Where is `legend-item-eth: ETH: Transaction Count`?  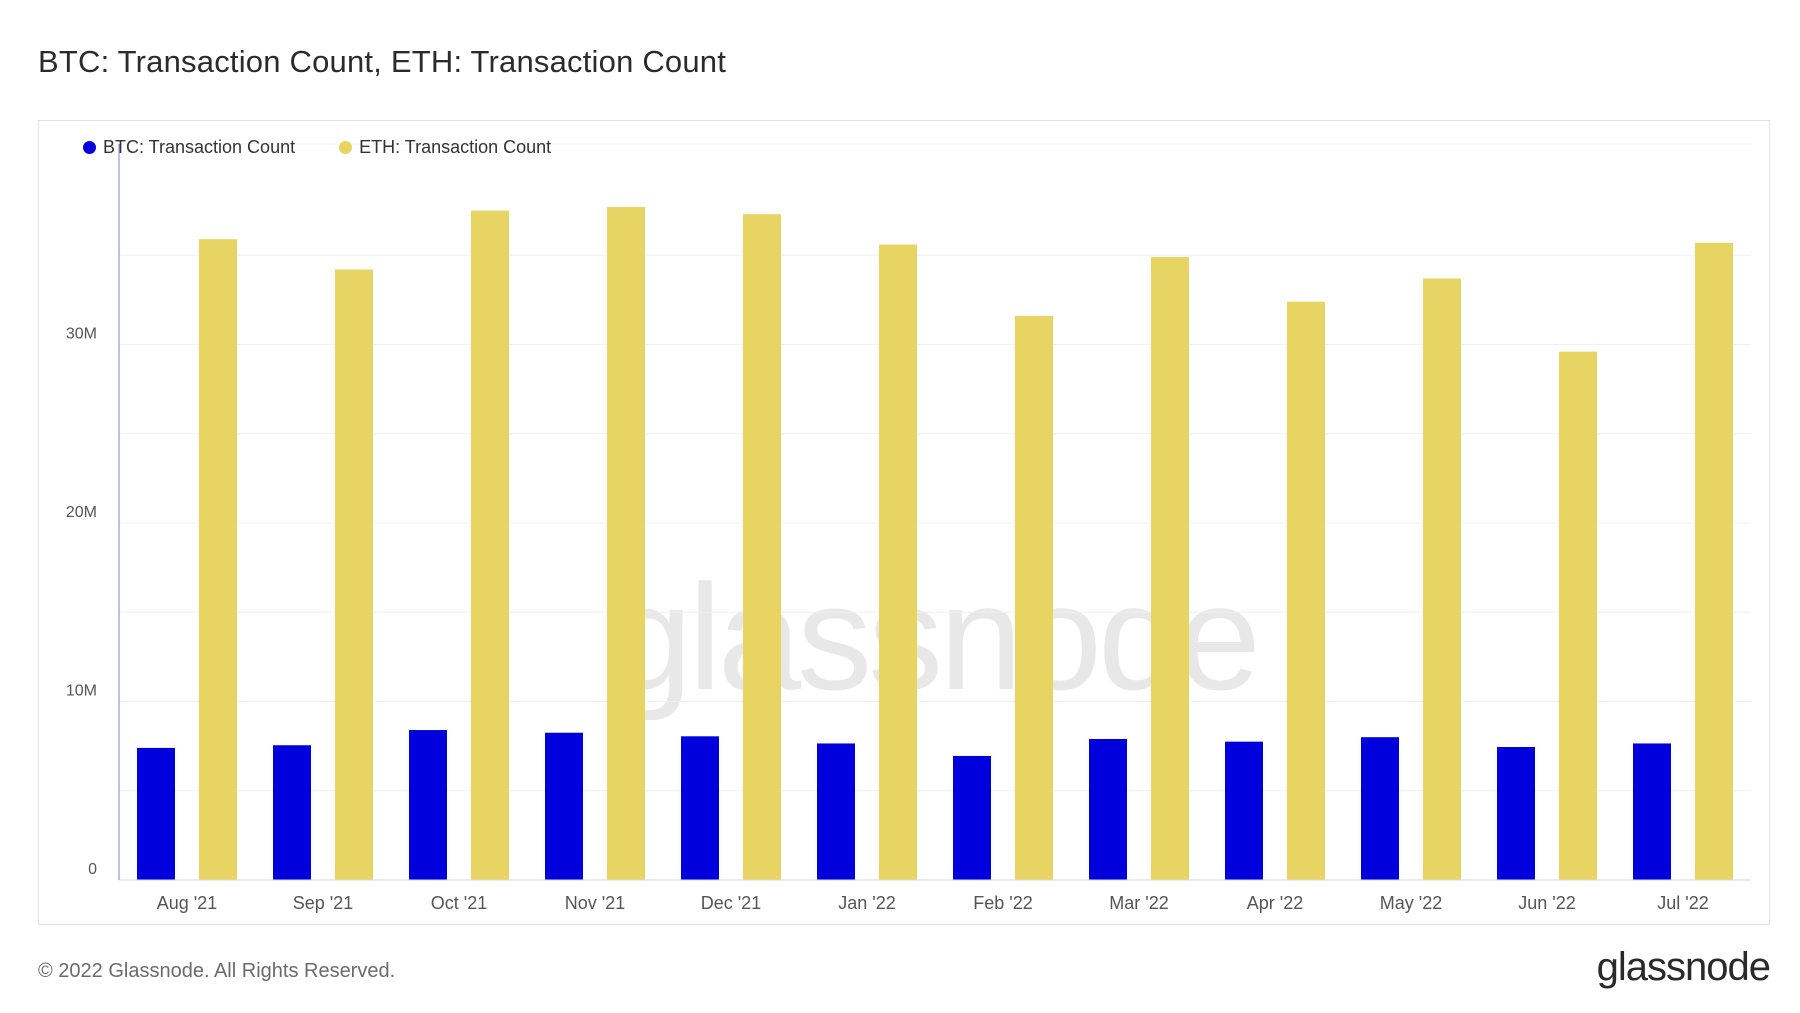
legend-item-eth: ETH: Transaction Count is located at coordinates (445, 147).